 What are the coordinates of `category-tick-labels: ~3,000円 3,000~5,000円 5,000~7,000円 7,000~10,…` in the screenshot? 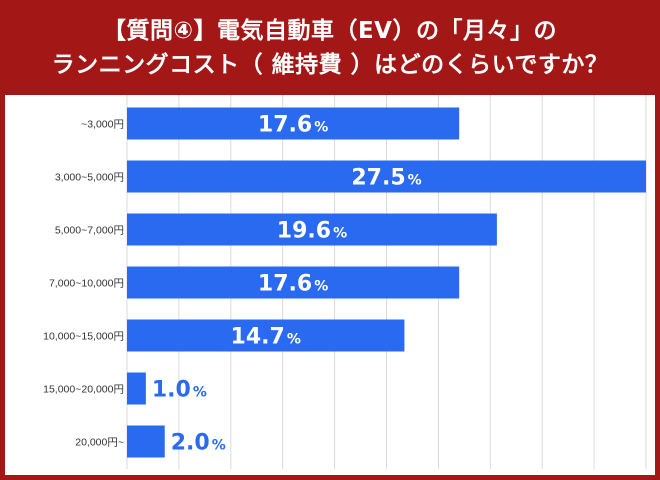 It's located at (83, 284).